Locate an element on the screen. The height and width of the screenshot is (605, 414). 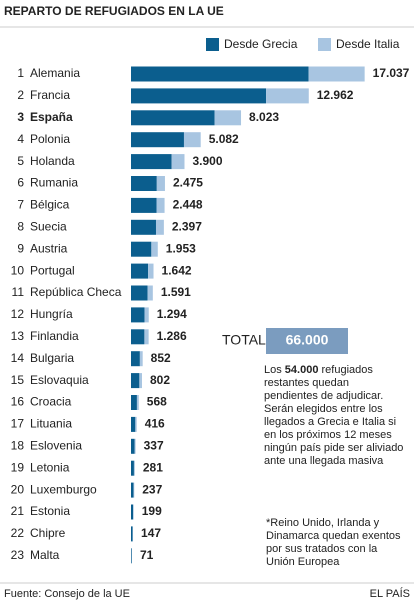
total-label: 147 is located at coordinates (151, 533).